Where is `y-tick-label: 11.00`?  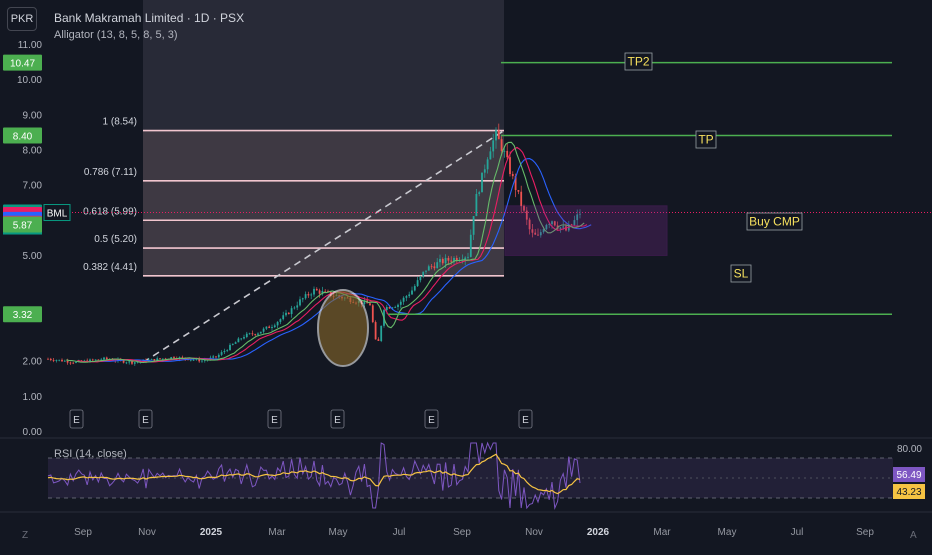 y-tick-label: 11.00 is located at coordinates (30, 45).